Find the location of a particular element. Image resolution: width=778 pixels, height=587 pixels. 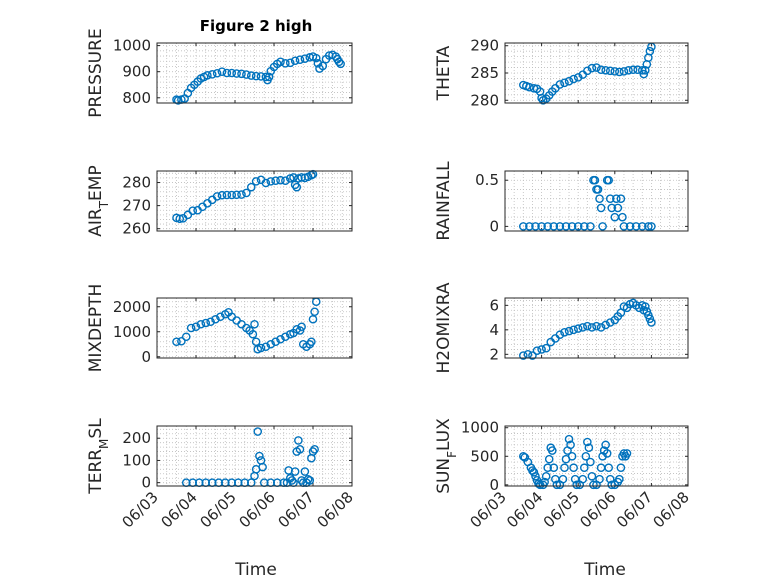

y-axis-label: AIRTEMP is located at coordinates (98, 200).